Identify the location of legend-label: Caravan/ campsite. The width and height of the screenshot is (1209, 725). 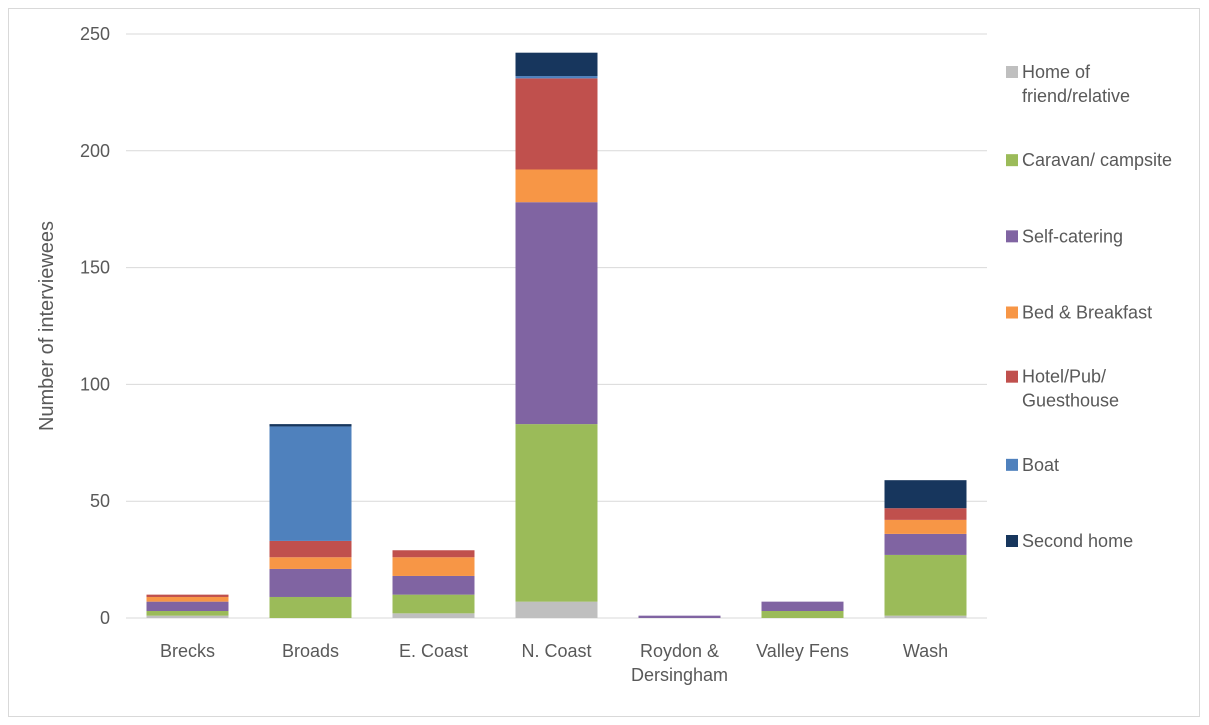
(1097, 160).